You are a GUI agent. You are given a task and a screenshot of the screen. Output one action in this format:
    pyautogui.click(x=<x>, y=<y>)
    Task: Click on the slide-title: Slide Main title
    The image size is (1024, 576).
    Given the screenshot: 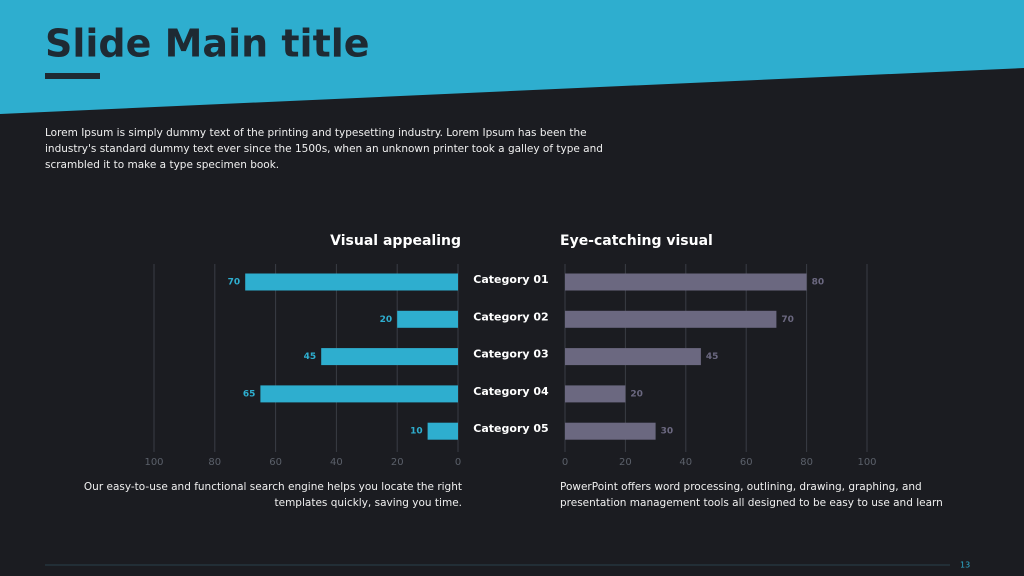 What is the action you would take?
    pyautogui.click(x=207, y=44)
    